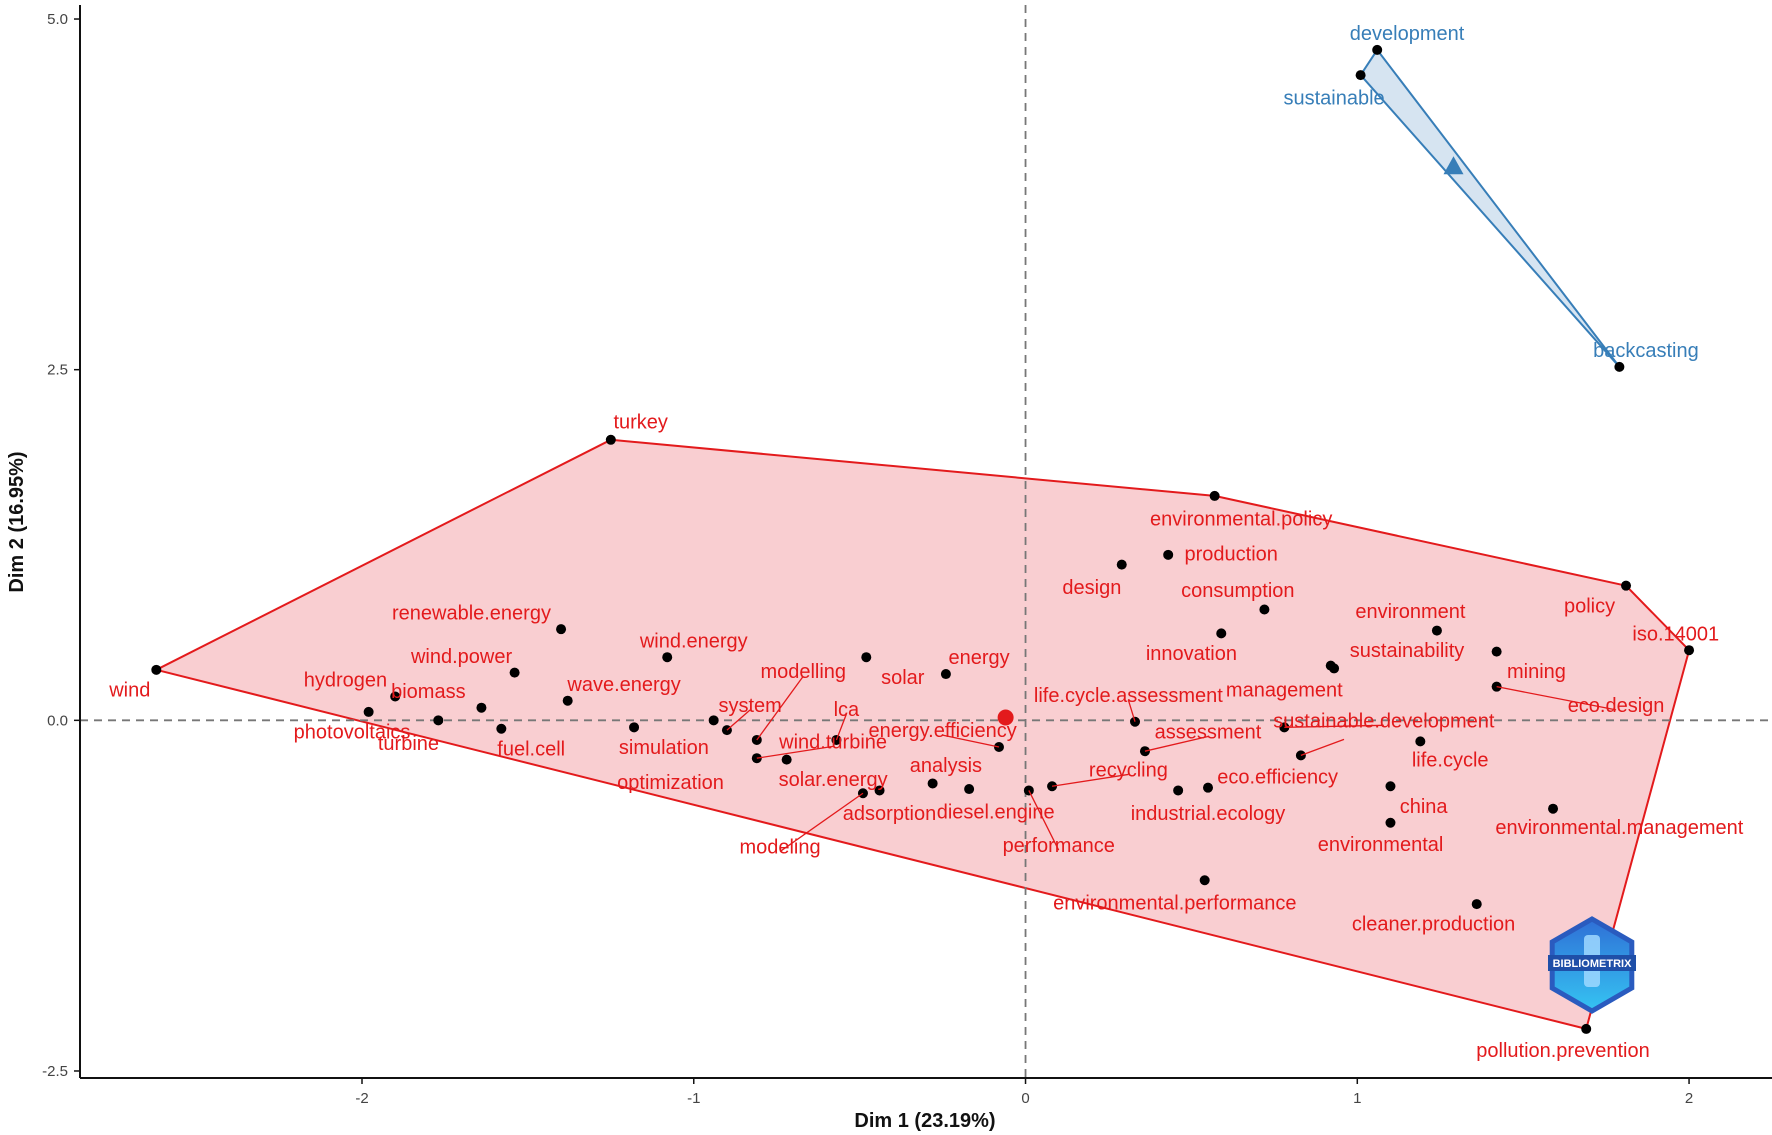 The height and width of the screenshot is (1135, 1772). Describe the element at coordinates (1208, 814) in the screenshot. I see `point-label: industrial.ecology` at that location.